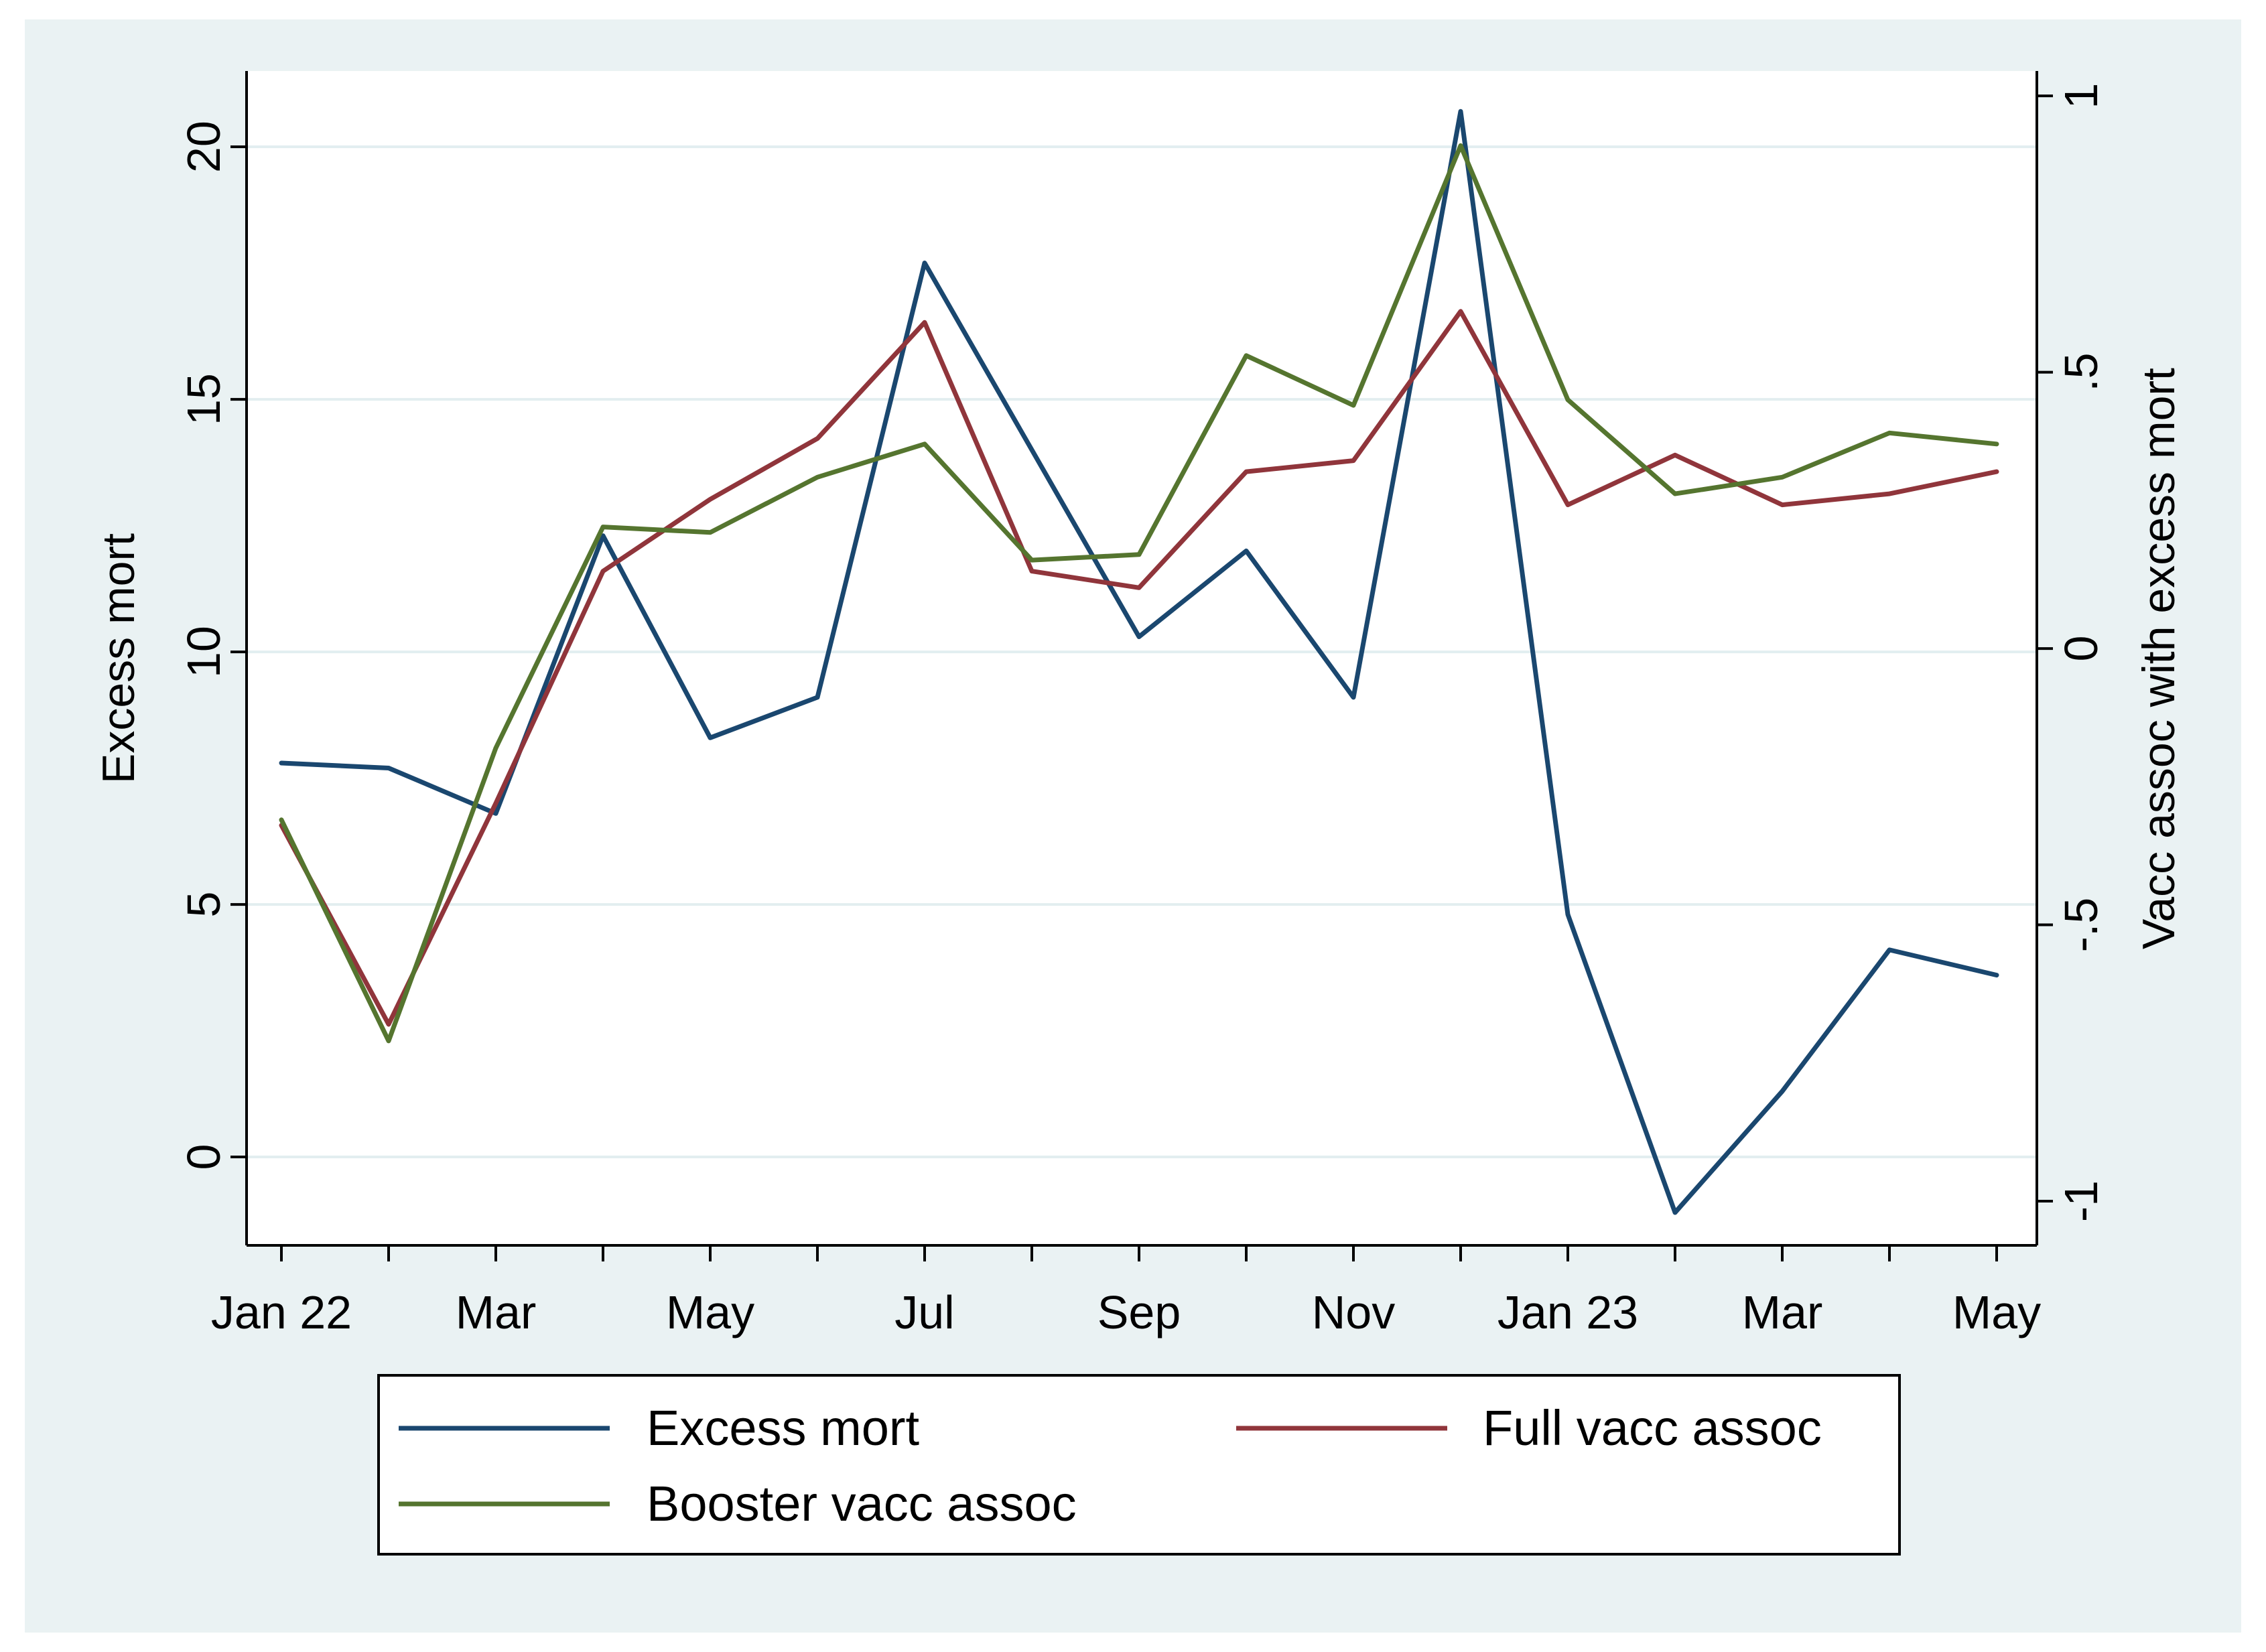 This screenshot has height=1652, width=2266. Describe the element at coordinates (1567, 1312) in the screenshot. I see `x-tick-label: Jan 23` at that location.